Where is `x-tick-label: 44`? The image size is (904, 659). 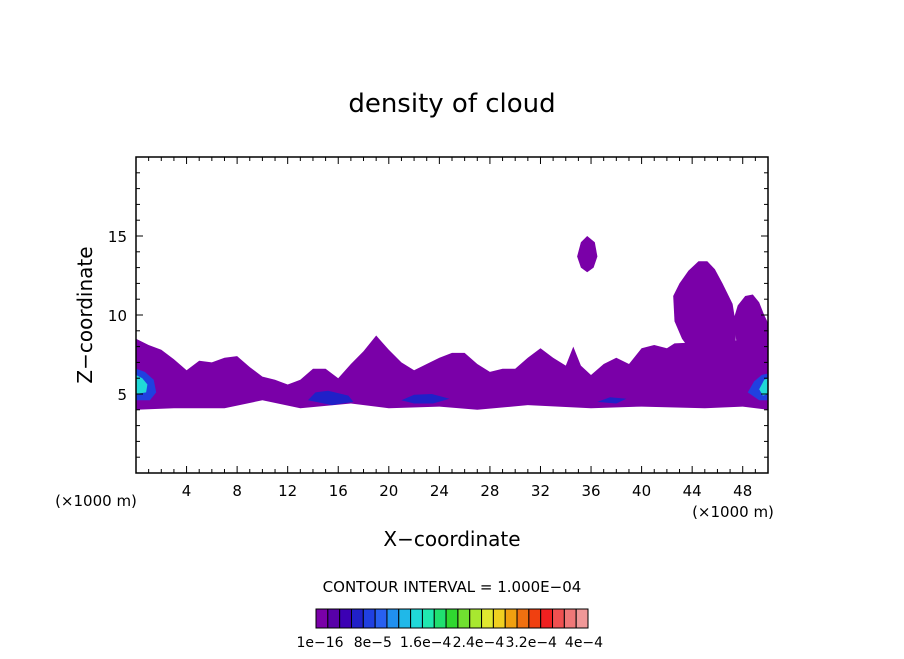
x-tick-label: 44 is located at coordinates (692, 491).